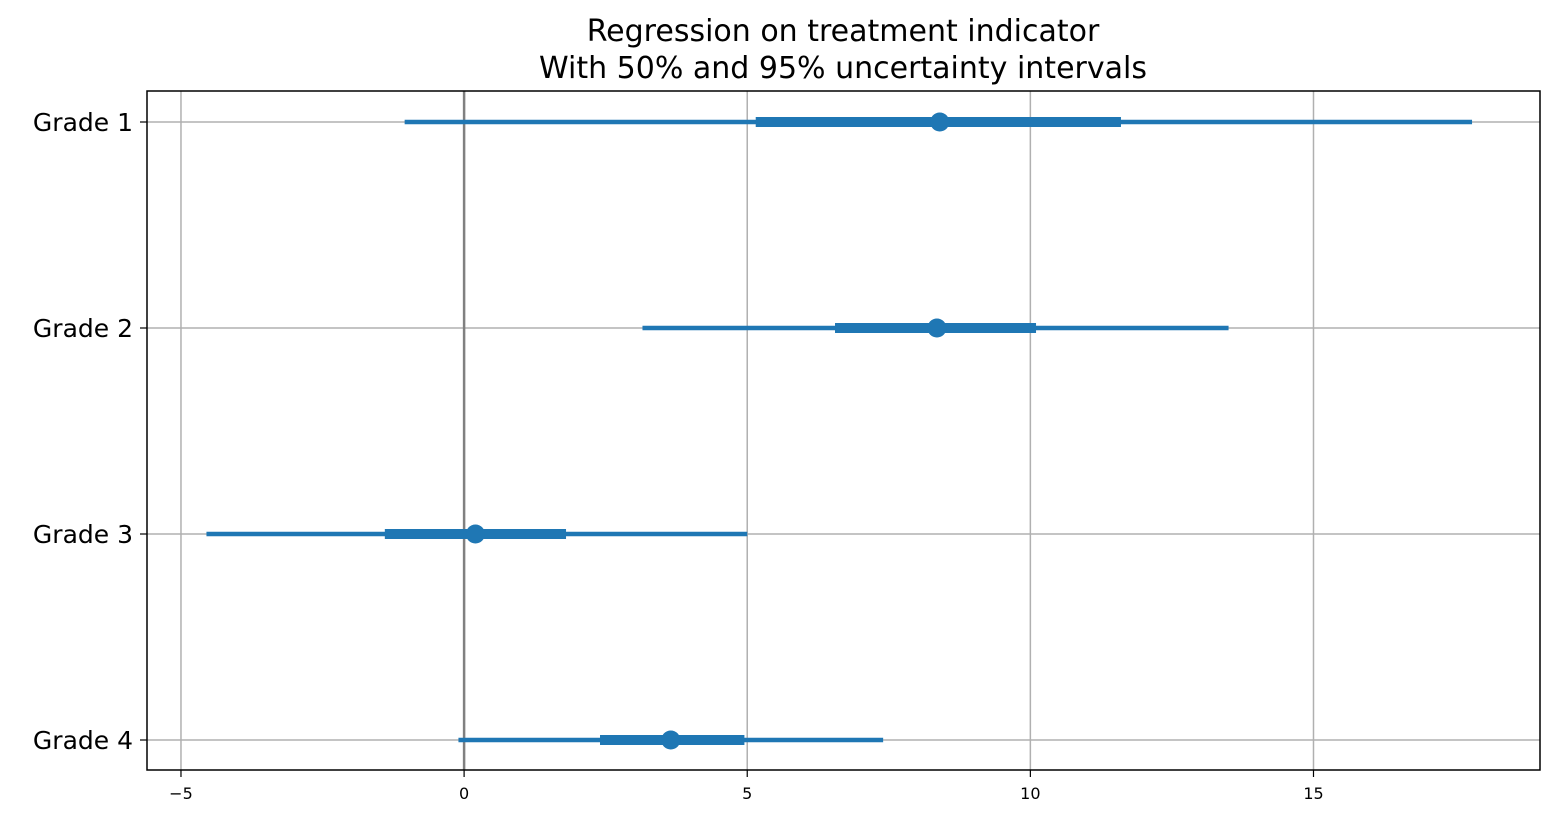 The width and height of the screenshot is (1556, 820). Describe the element at coordinates (181, 793) in the screenshot. I see `x-tick-label: −5` at that location.